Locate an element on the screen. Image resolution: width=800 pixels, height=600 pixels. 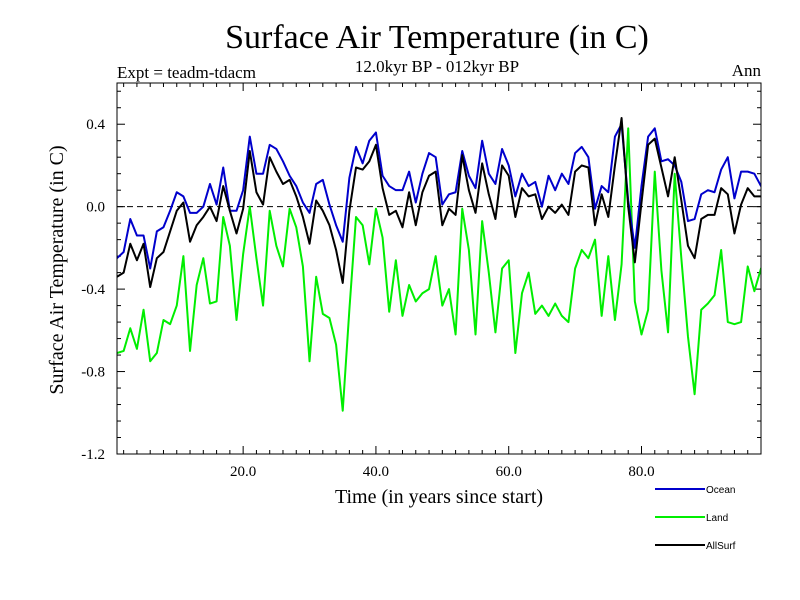
legend-label-allsurf: AllSurf is located at coordinates (721, 546).